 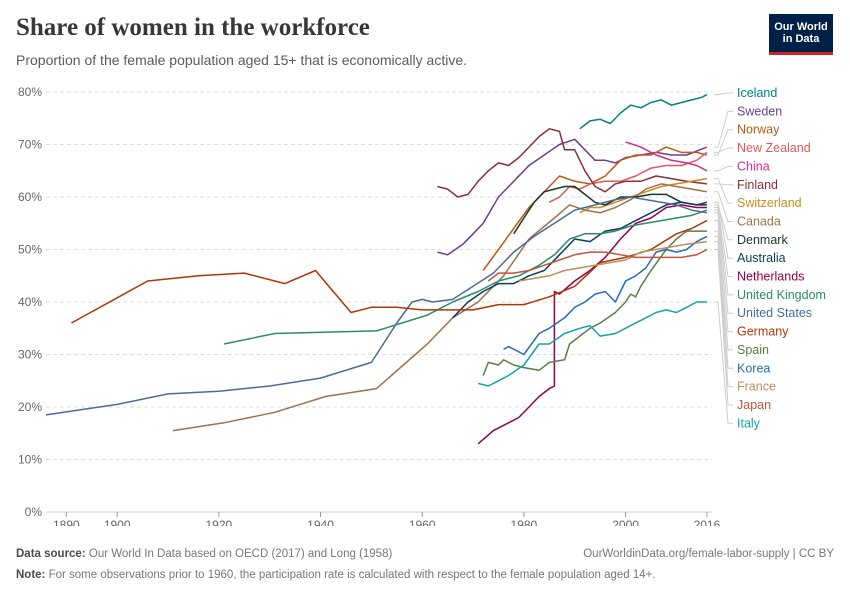 I want to click on y-tick-label: 70%, so click(x=30, y=145).